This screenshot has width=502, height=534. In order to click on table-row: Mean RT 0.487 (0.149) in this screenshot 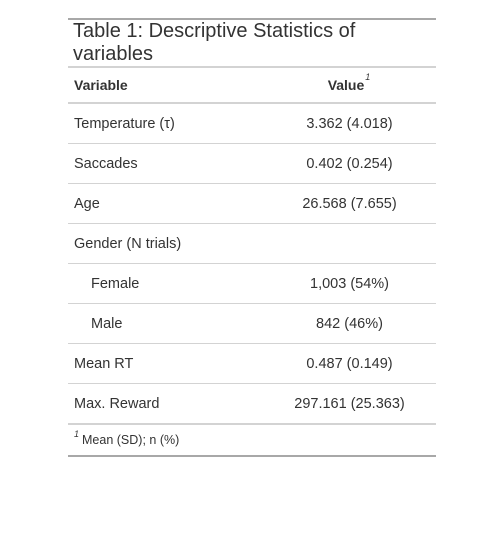, I will do `click(252, 363)`.